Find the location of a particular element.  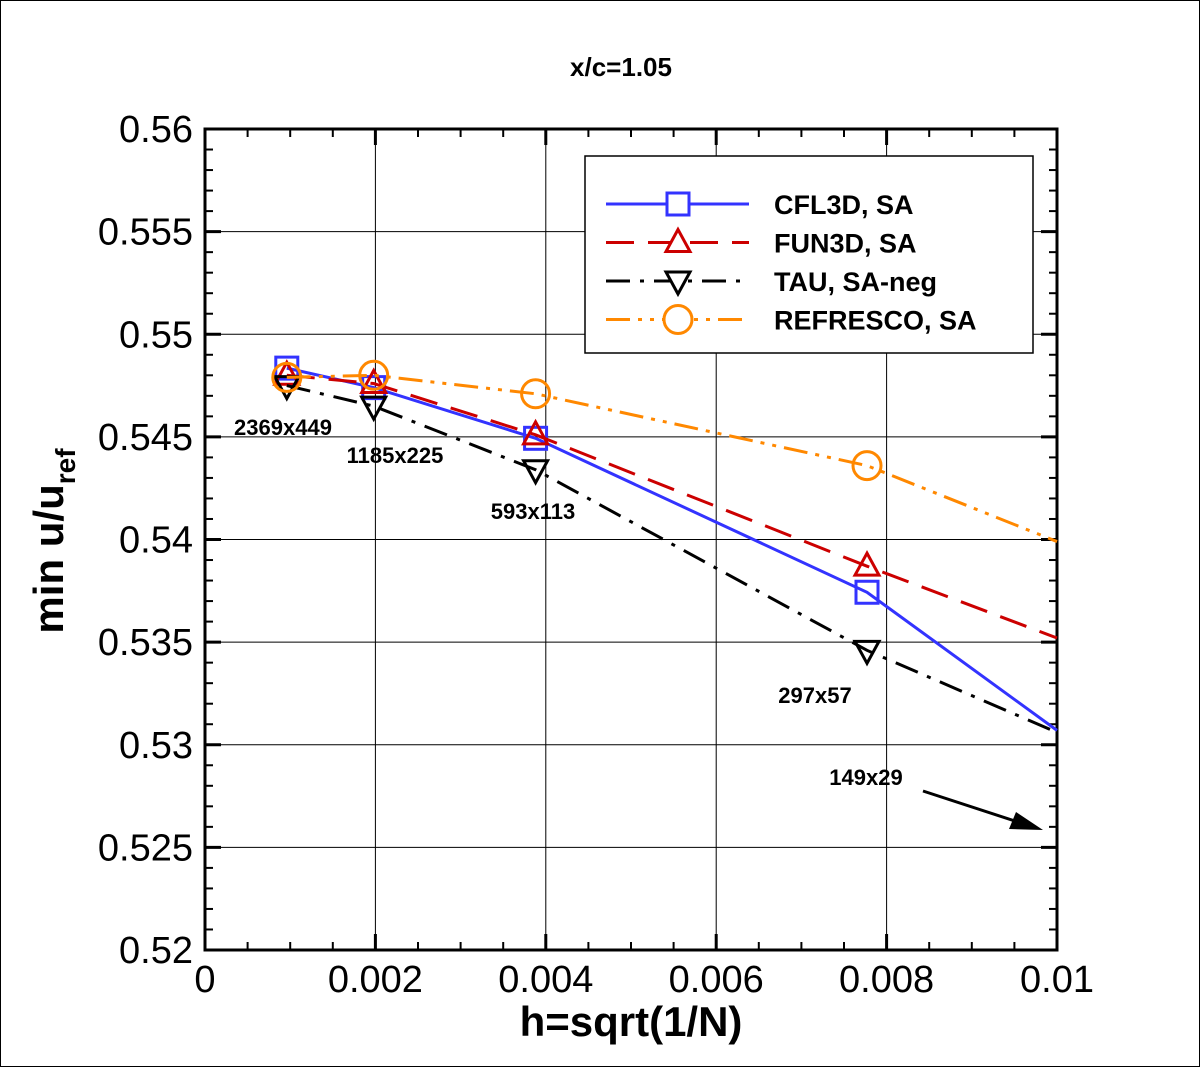

x-tick-label: 0 is located at coordinates (204, 980).